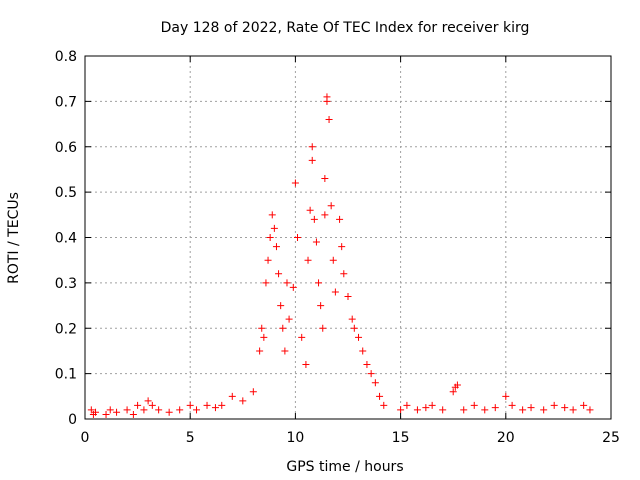 This screenshot has height=480, width=640. Describe the element at coordinates (14, 238) in the screenshot. I see `y-axis-label: ROTI / TECUs` at that location.